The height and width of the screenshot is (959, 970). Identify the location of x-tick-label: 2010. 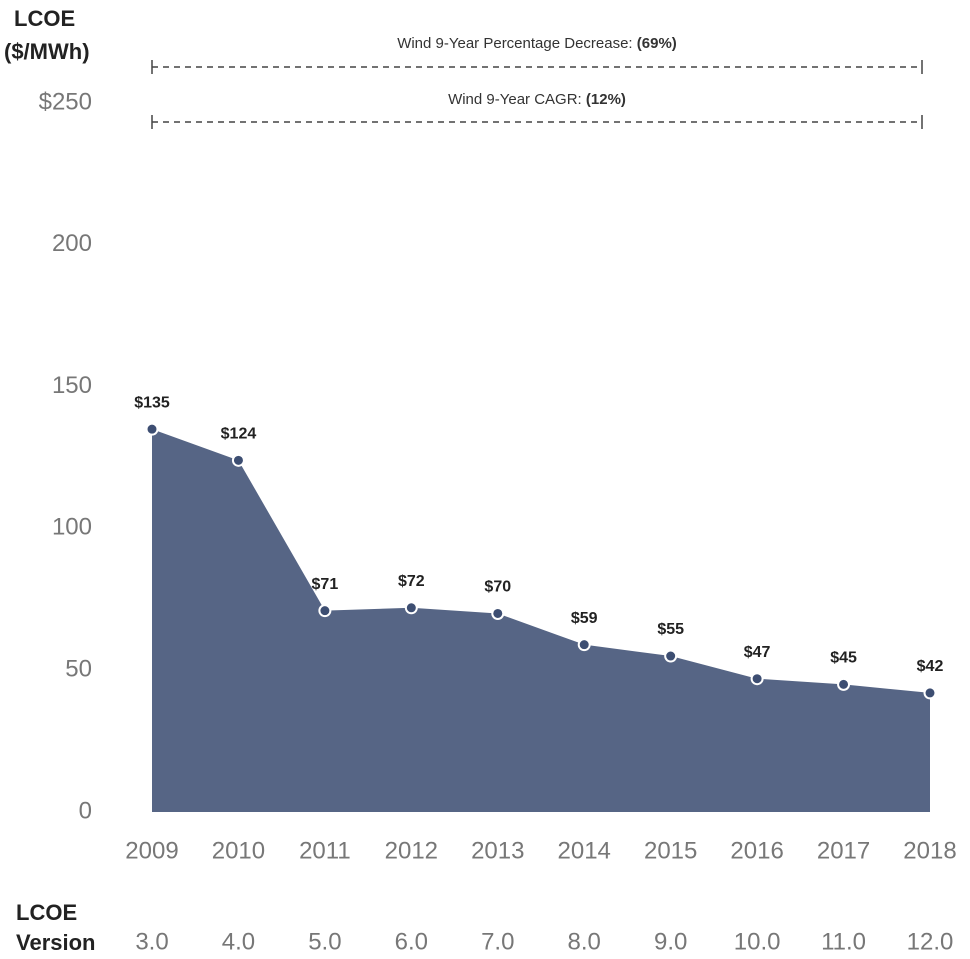
(238, 850).